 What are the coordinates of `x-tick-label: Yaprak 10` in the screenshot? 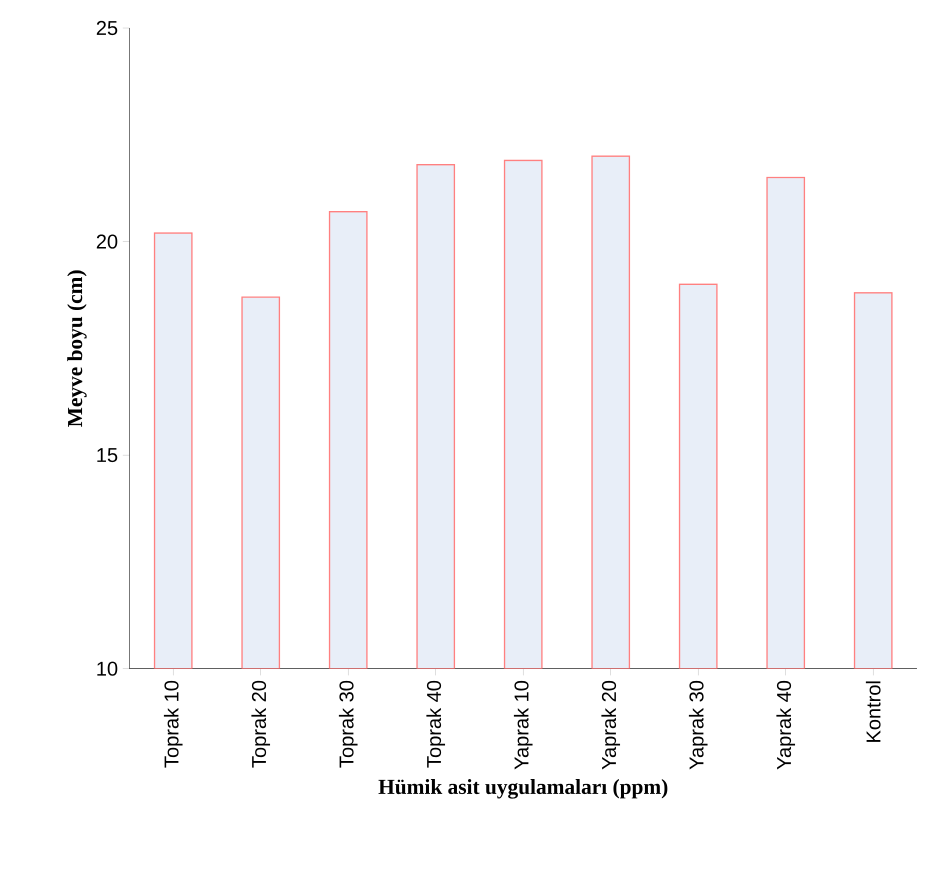 It's located at (523, 725).